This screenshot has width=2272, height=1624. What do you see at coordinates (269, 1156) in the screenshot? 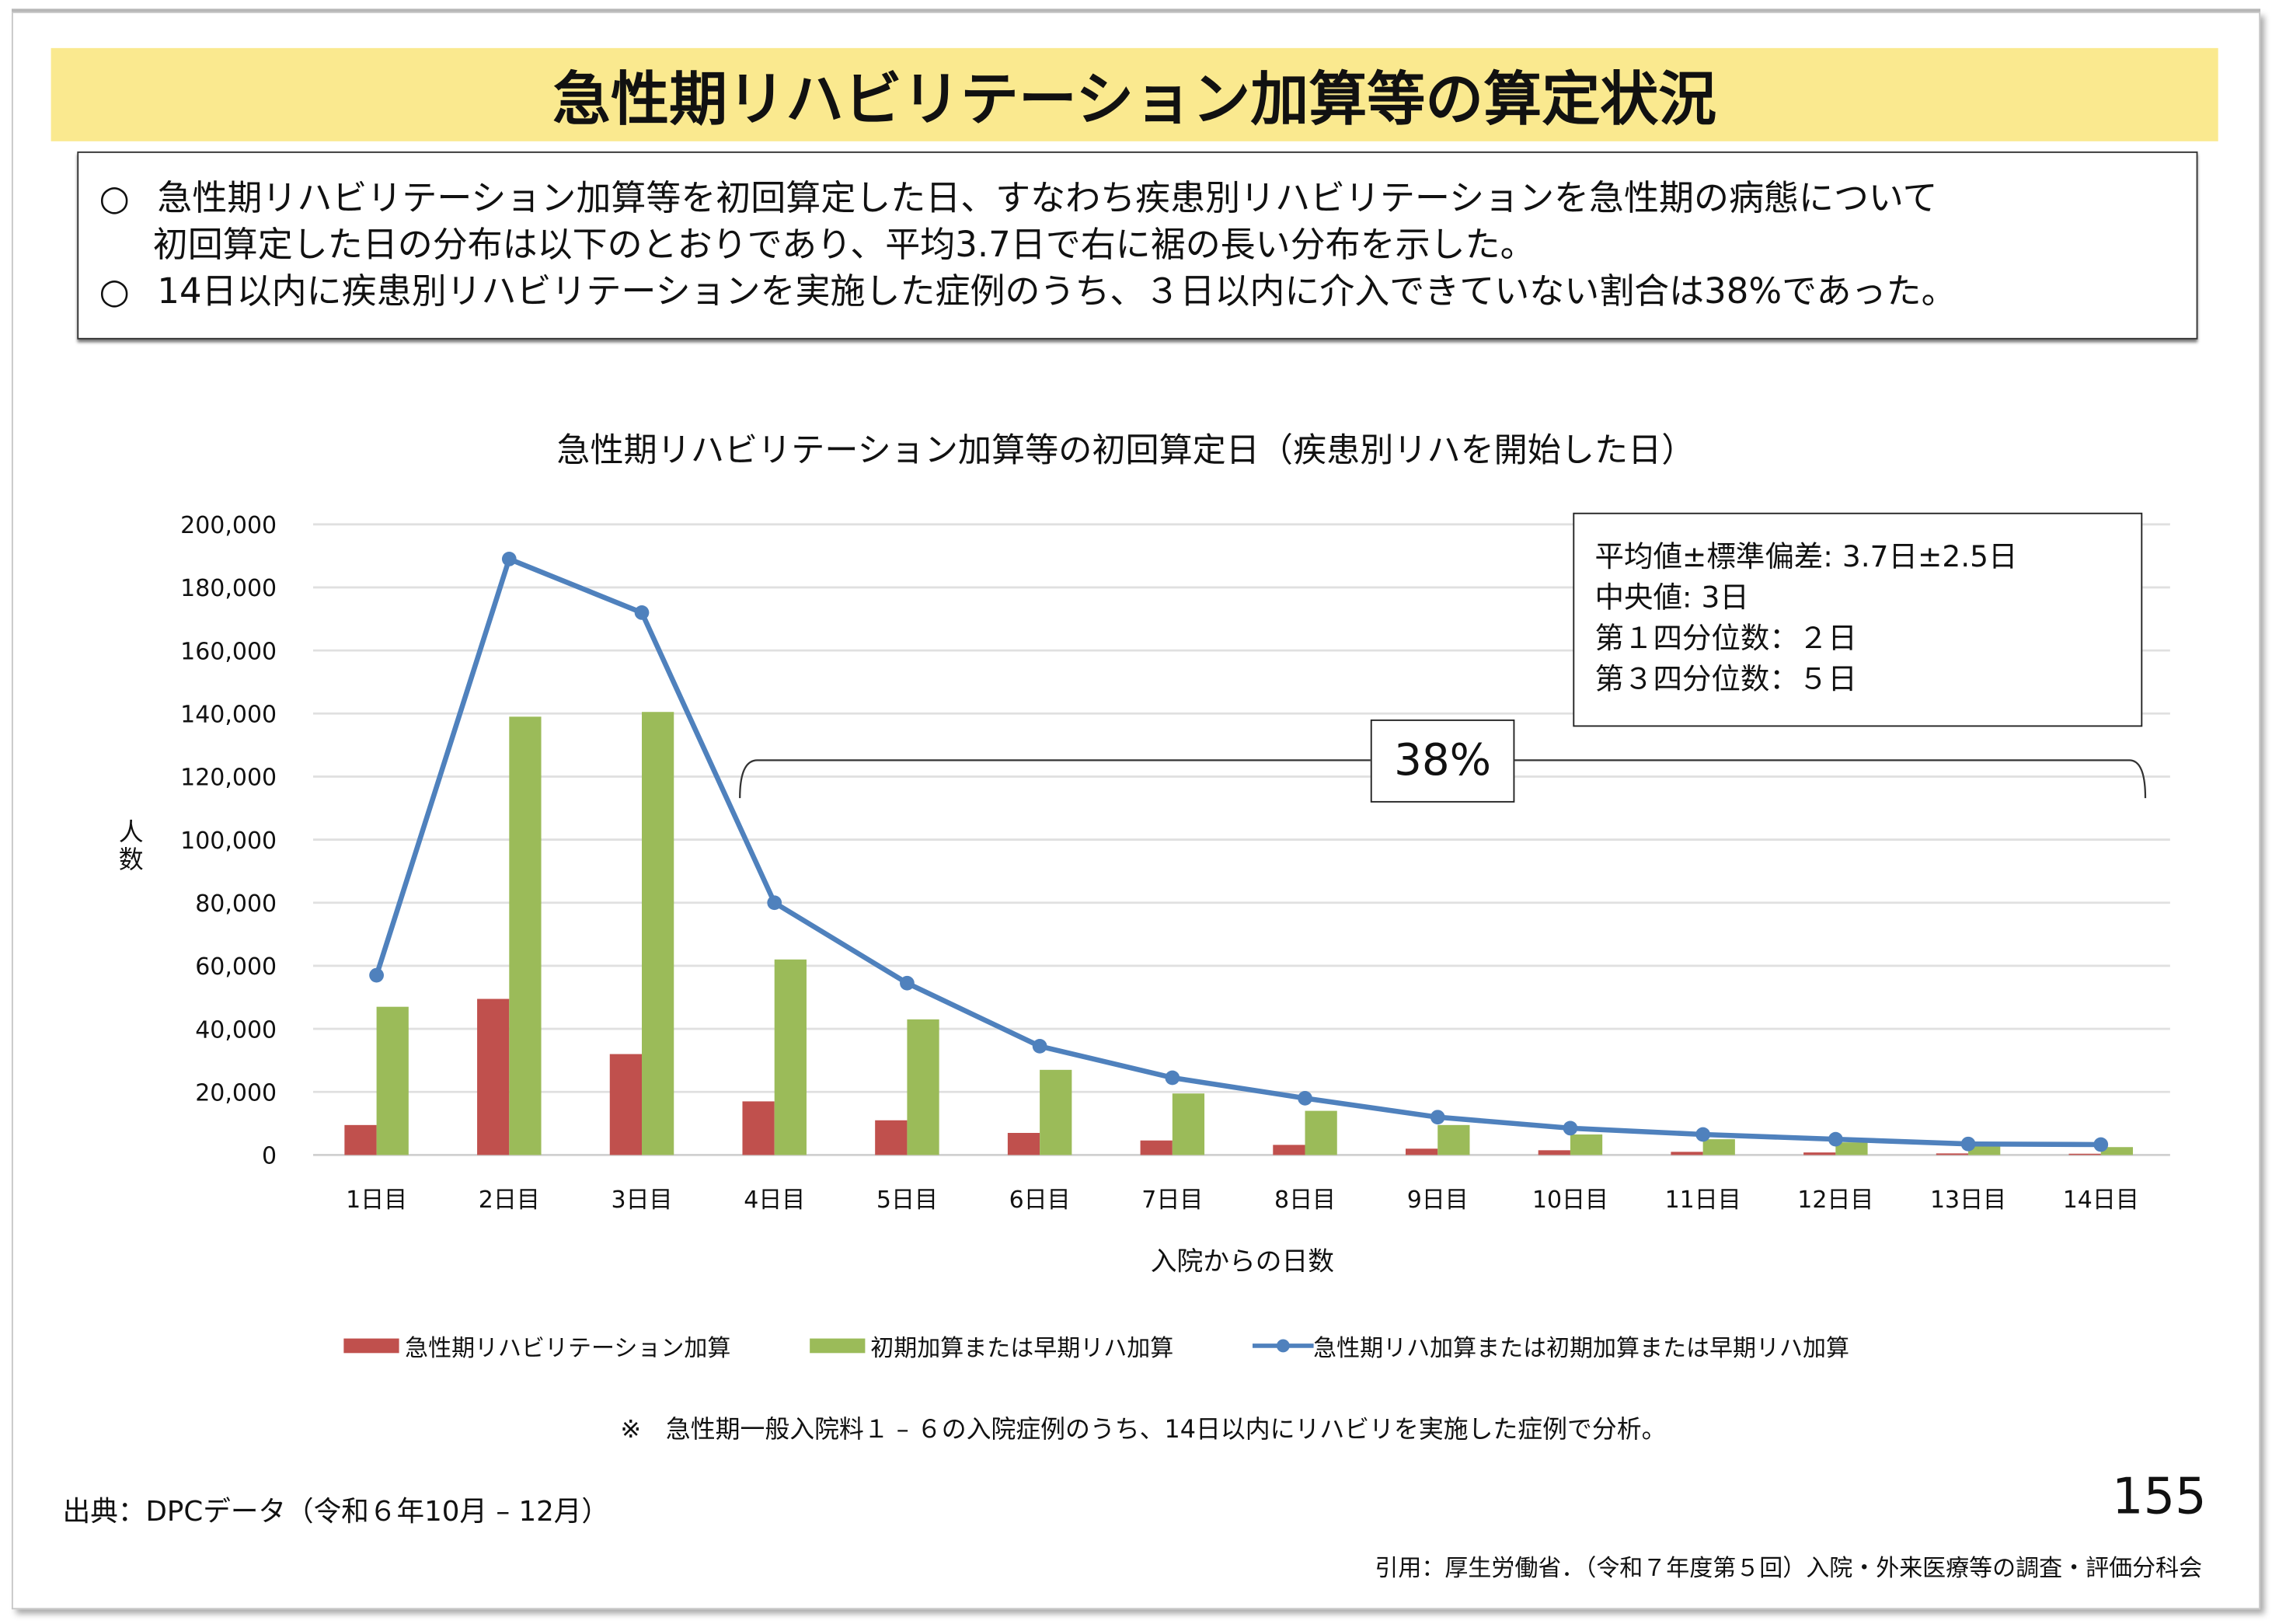
I see `y-tick-label: 0` at bounding box center [269, 1156].